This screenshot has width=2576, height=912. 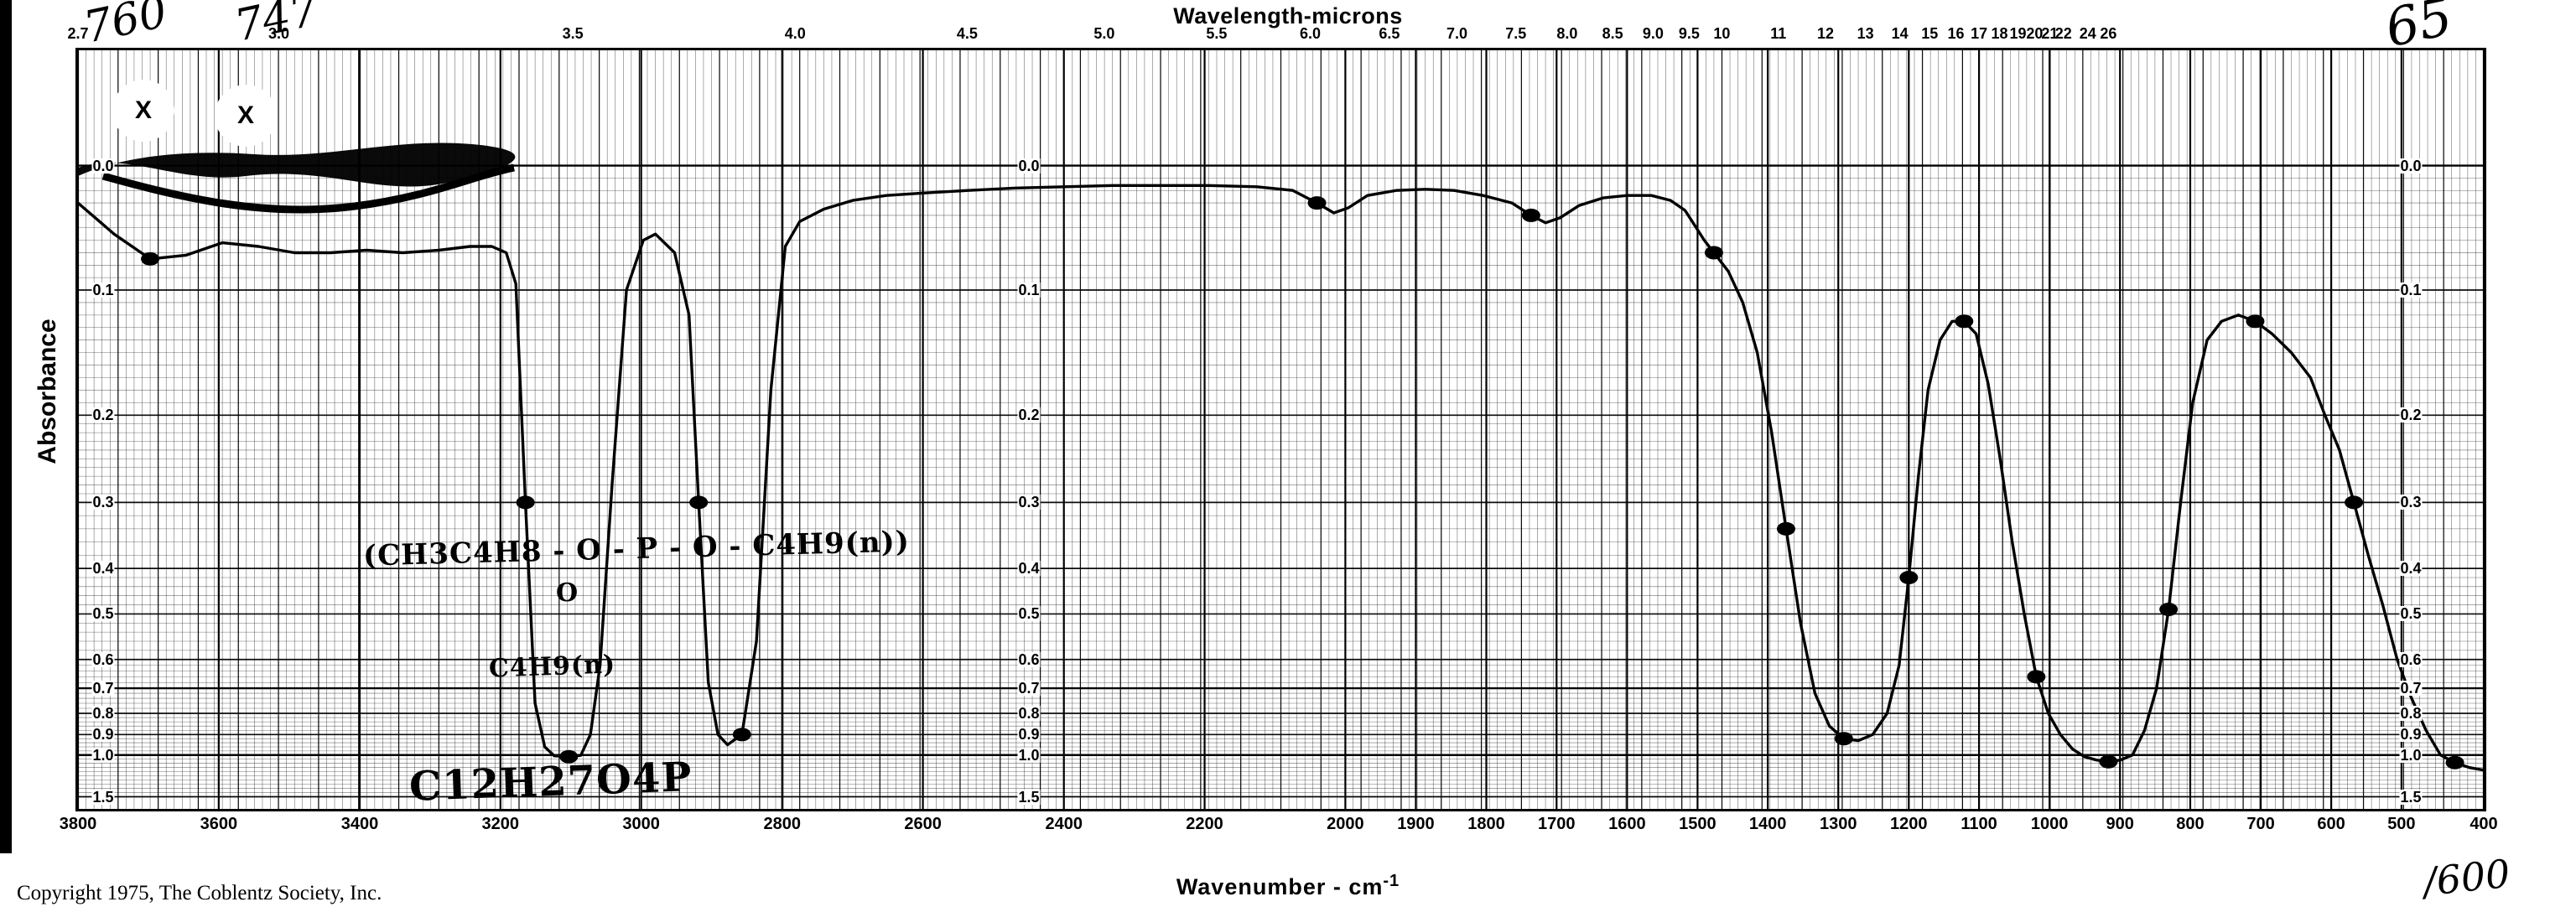 What do you see at coordinates (103, 502) in the screenshot?
I see `absorbance-scale-label-left: 0.3` at bounding box center [103, 502].